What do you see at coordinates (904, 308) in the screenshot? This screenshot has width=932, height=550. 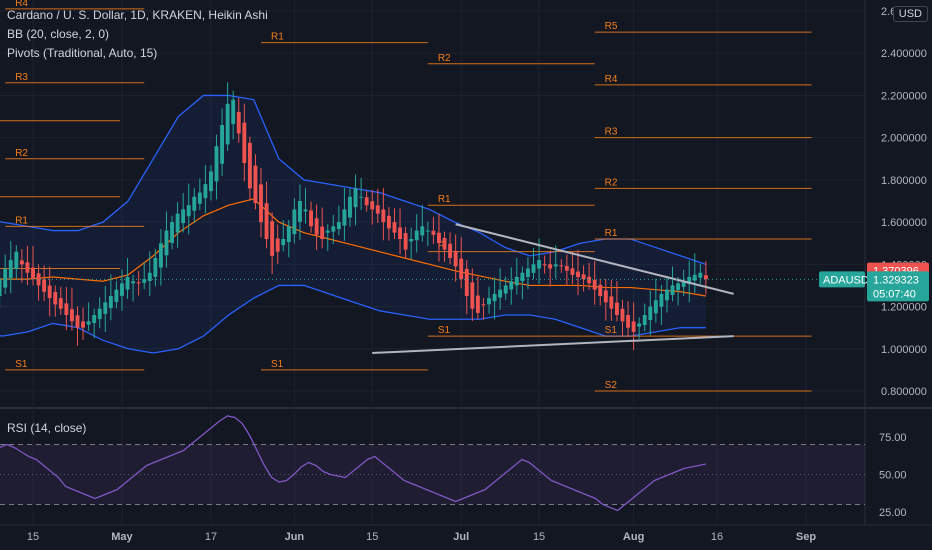 I see `price-tick-label: 1.200000` at bounding box center [904, 308].